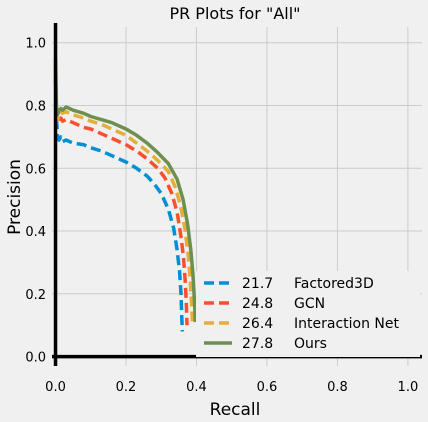 This screenshot has width=428, height=422. I want to click on legend-score: 26.4, so click(257, 324).